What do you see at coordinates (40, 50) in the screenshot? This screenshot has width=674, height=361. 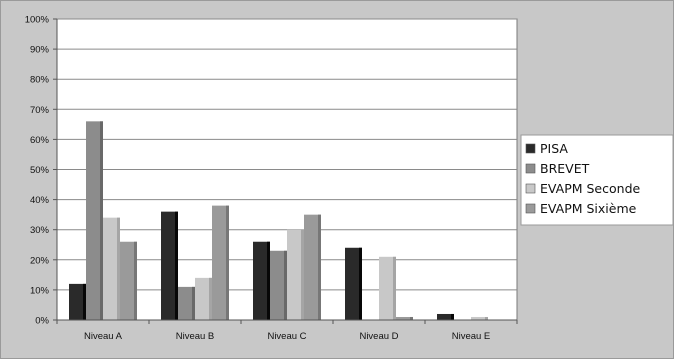 I see `y-tick-label: 90%` at bounding box center [40, 50].